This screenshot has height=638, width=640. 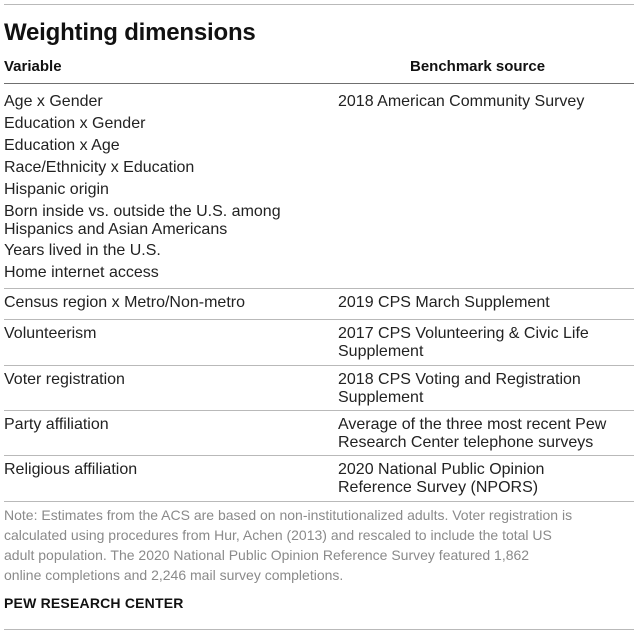 I want to click on variable-line: Religious affiliation, so click(x=71, y=469).